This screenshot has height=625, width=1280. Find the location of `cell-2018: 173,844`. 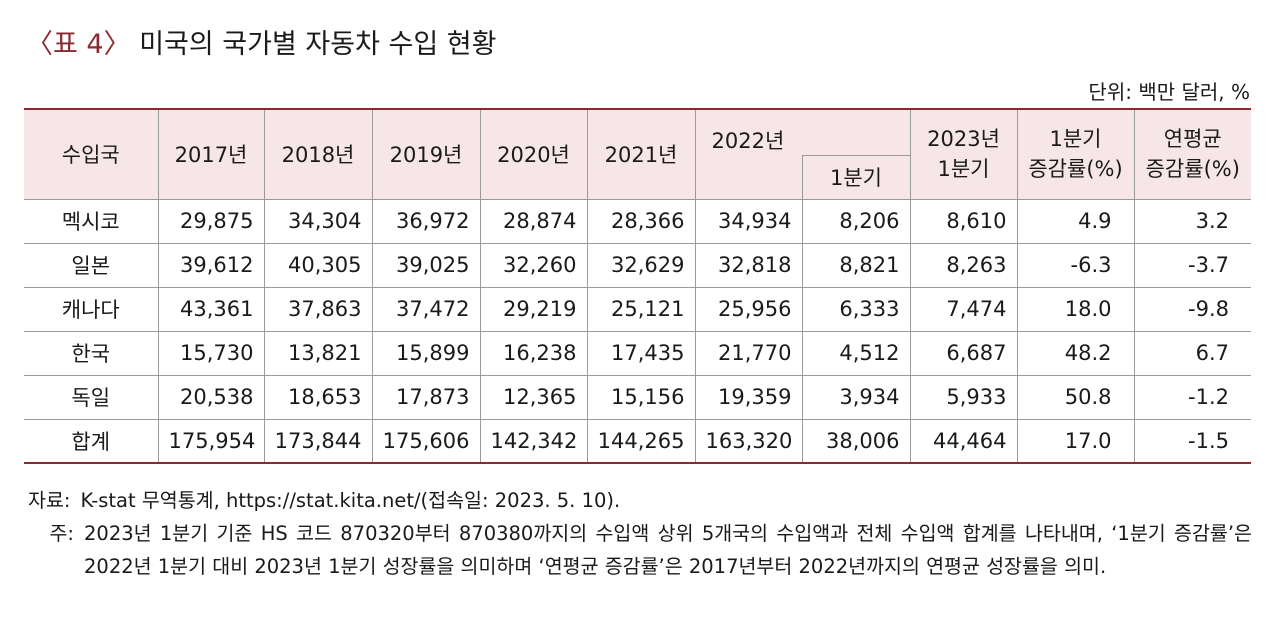

cell-2018: 173,844 is located at coordinates (318, 441).